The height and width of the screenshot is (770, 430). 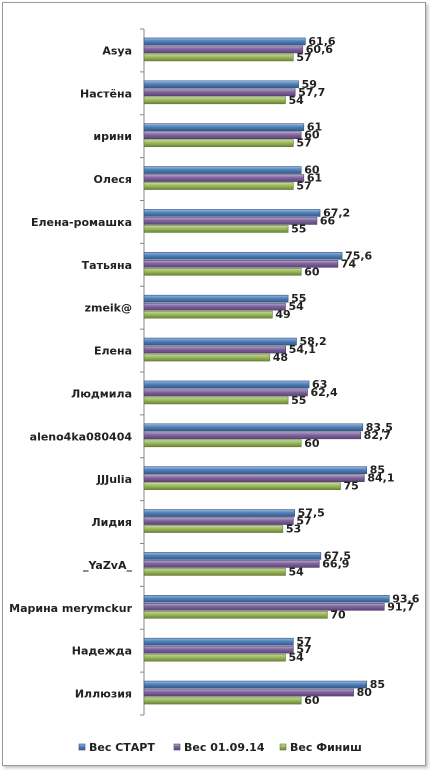 What do you see at coordinates (101, 393) in the screenshot?
I see `category-label: Людмила` at bounding box center [101, 393].